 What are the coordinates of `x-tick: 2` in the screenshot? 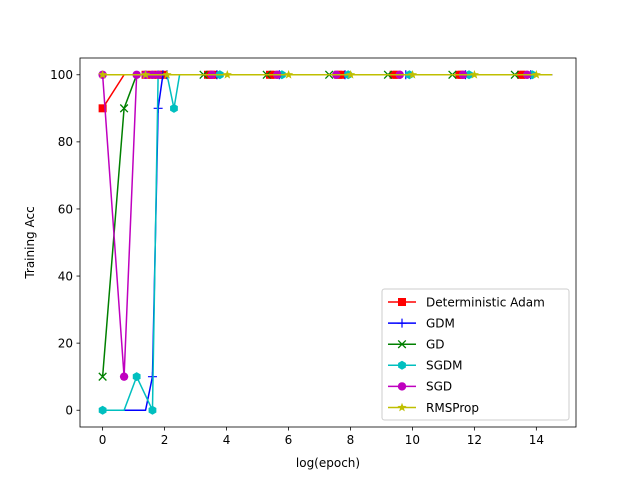 It's located at (165, 437).